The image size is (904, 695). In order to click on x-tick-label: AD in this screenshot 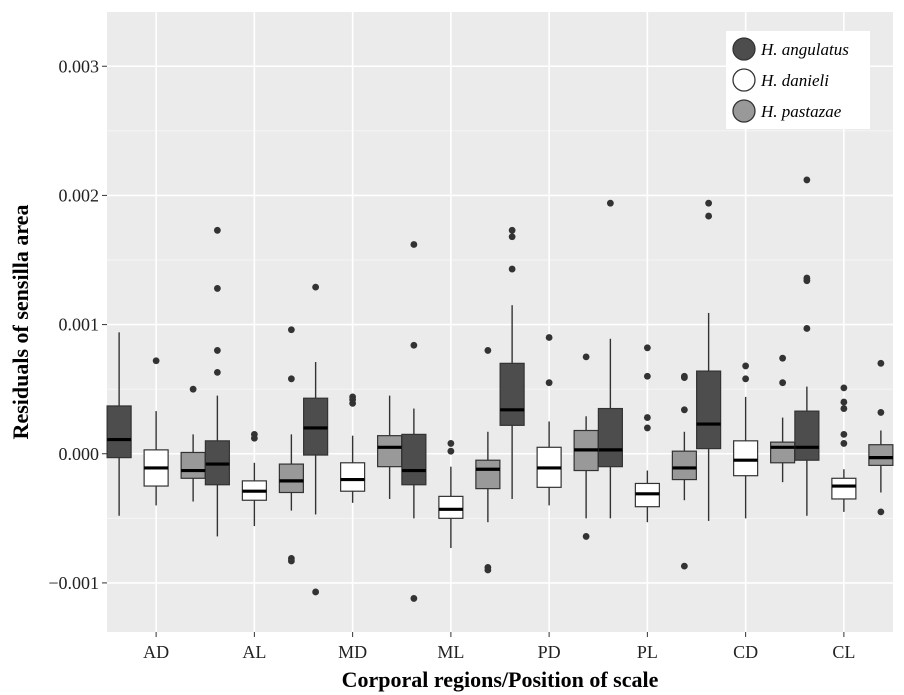, I will do `click(156, 652)`.